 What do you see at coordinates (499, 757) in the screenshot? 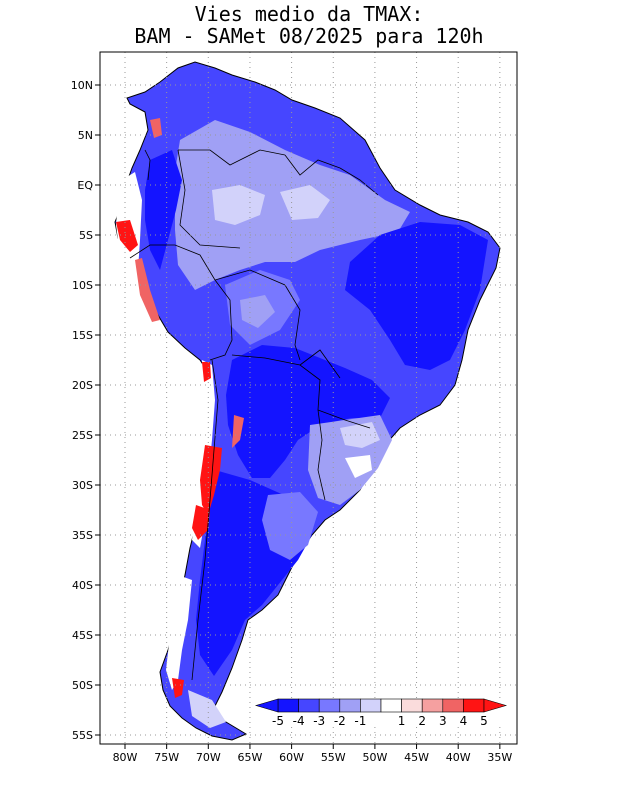
I see `x-tick-label: 35W` at bounding box center [499, 757].